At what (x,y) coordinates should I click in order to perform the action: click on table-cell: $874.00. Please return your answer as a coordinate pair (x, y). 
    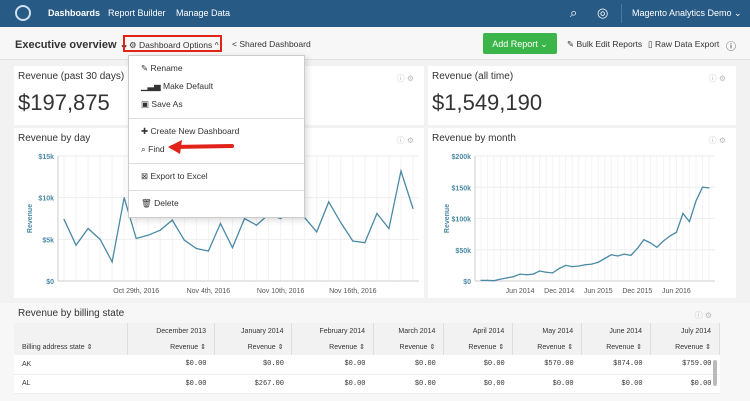
    Looking at the image, I should click on (616, 365).